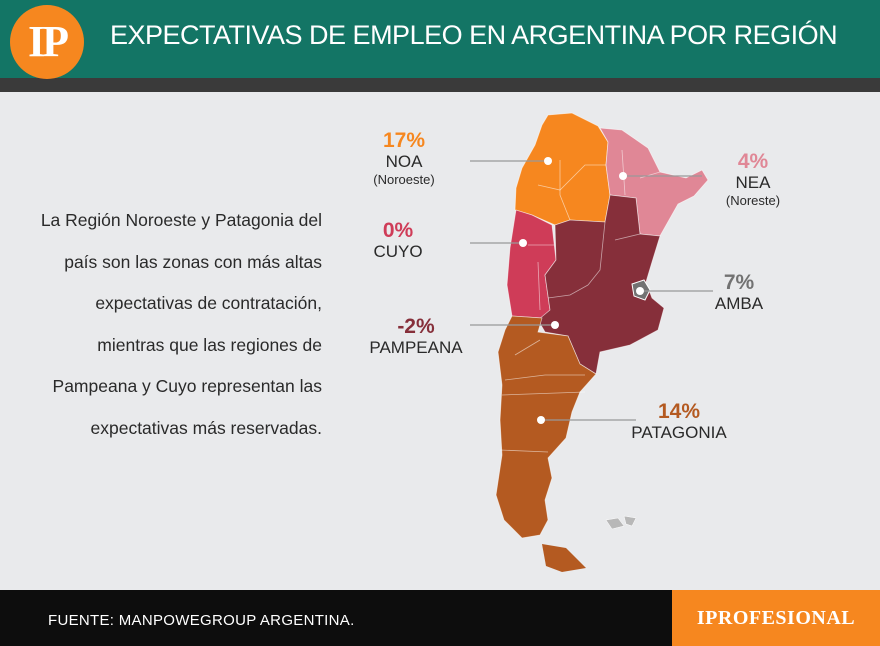 The image size is (880, 646). I want to click on patagonia-name: PATAGONIA, so click(679, 432).